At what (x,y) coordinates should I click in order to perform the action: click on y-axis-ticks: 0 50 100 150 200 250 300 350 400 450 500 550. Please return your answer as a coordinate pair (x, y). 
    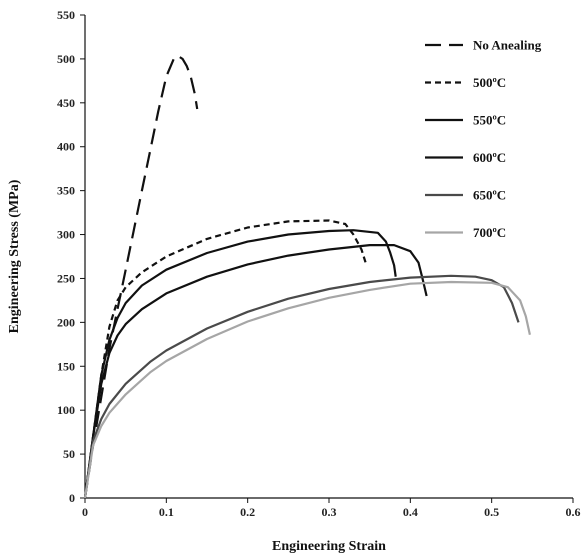
    Looking at the image, I should click on (71, 256).